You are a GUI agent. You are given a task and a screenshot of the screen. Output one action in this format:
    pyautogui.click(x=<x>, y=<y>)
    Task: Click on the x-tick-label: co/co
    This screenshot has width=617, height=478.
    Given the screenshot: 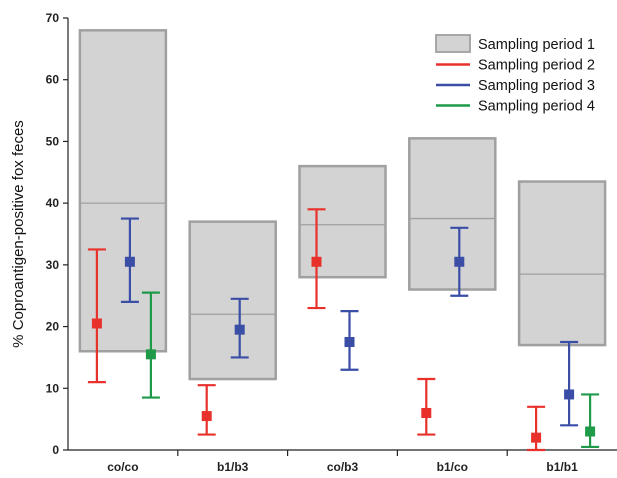 What is the action you would take?
    pyautogui.click(x=122, y=467)
    